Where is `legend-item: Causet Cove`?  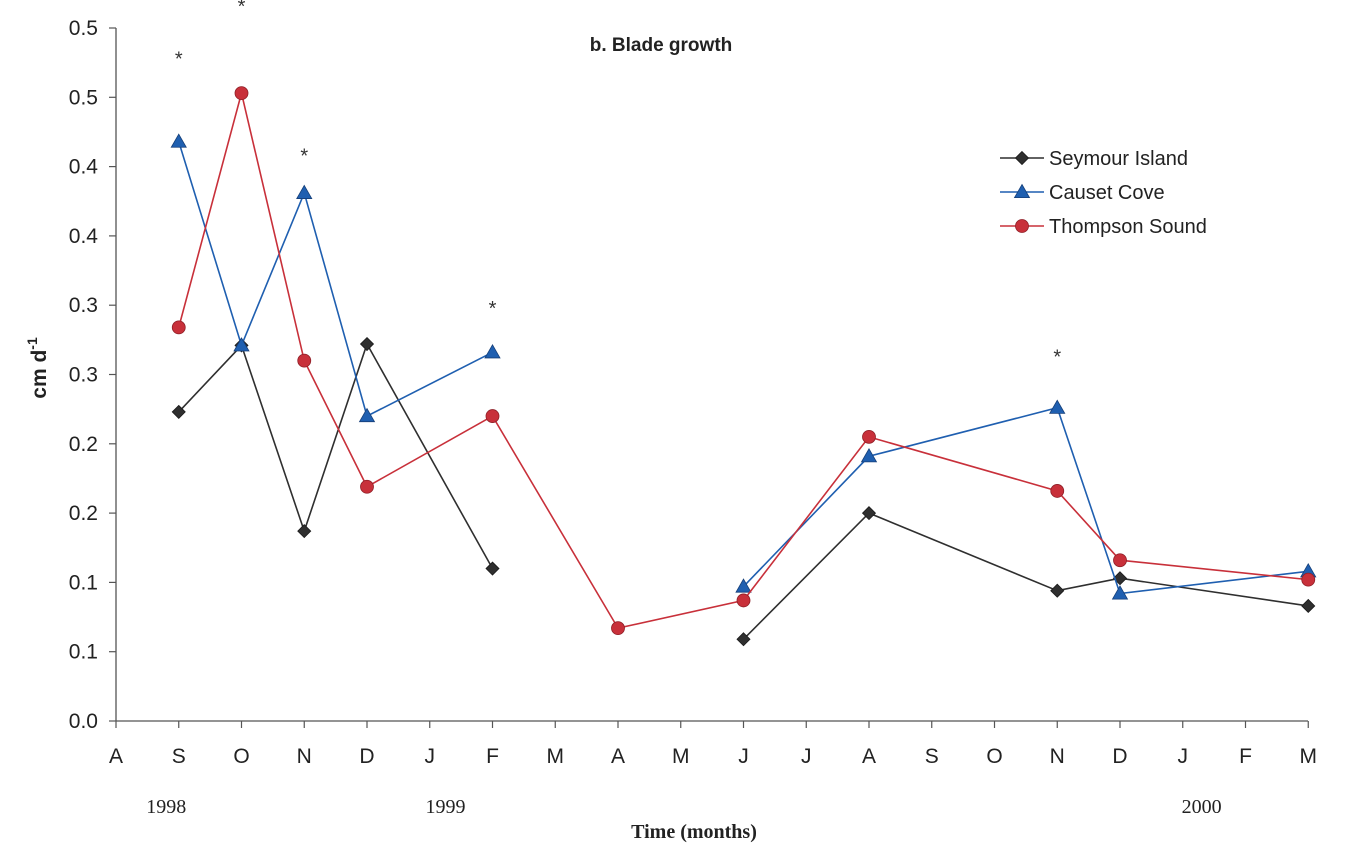
legend-item: Causet Cove is located at coordinates (1082, 193).